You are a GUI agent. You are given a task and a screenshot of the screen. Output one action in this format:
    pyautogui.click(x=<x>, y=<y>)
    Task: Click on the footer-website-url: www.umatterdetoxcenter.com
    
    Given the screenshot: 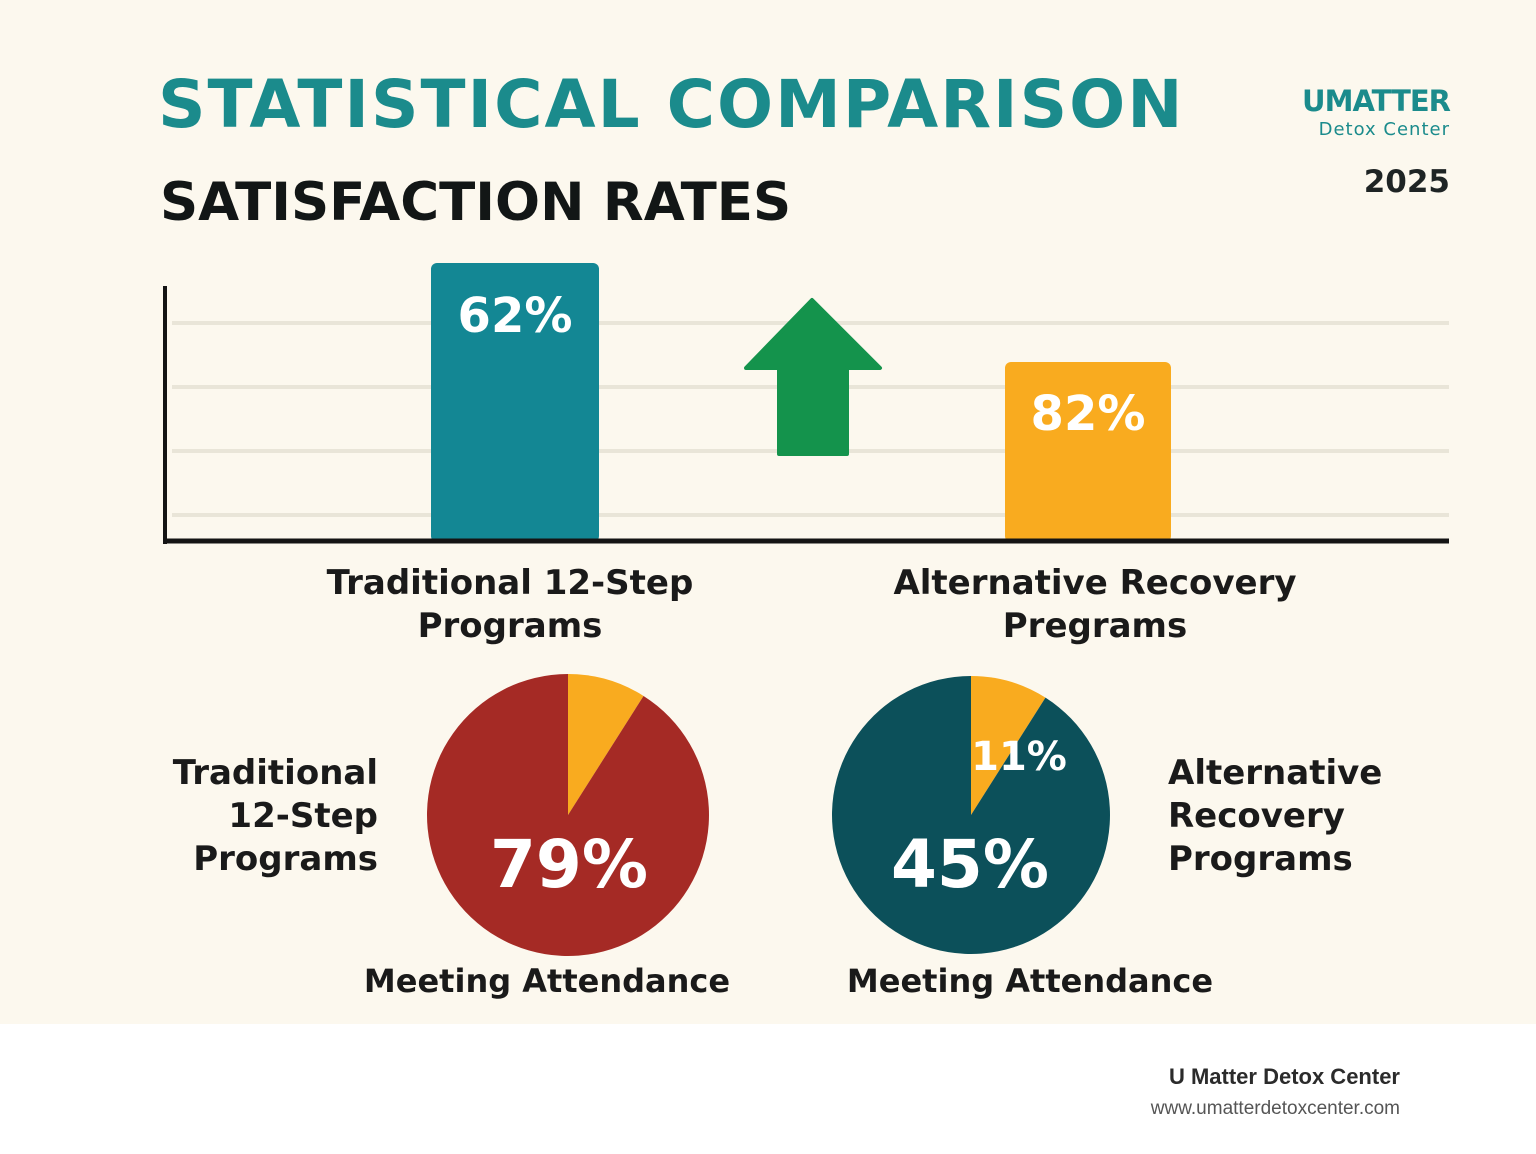 What is the action you would take?
    pyautogui.click(x=1275, y=1108)
    